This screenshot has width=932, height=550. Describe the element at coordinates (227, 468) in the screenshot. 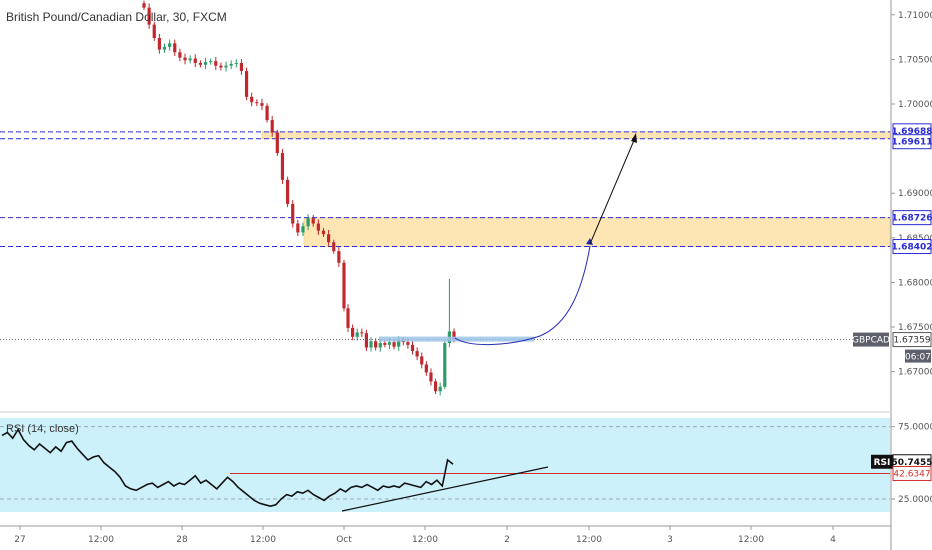

I see `rsi-line` at that location.